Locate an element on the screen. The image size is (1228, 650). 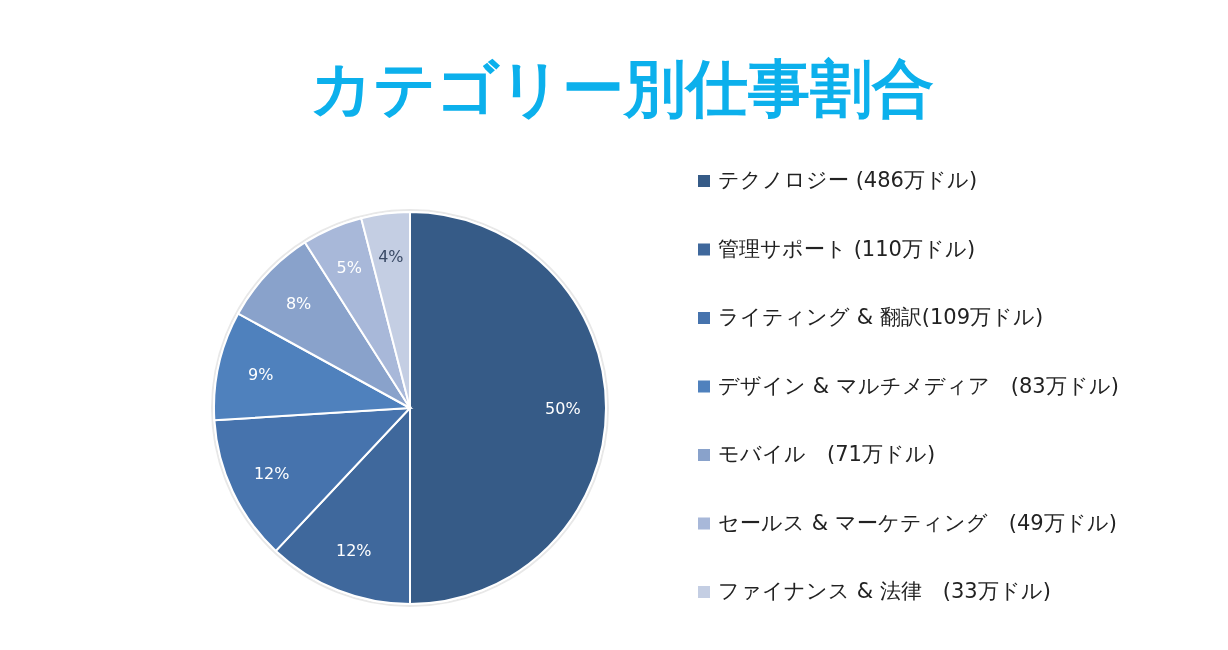
data-label: 5% is located at coordinates (349, 268).